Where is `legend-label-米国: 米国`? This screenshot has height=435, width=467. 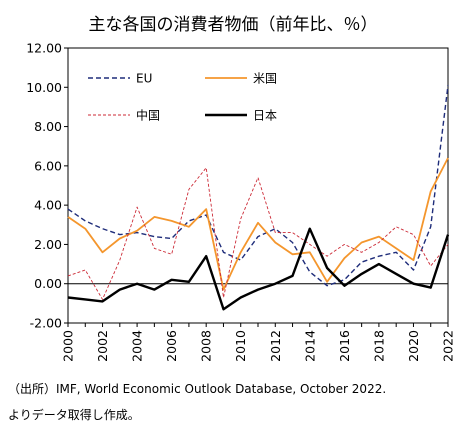 legend-label-米国: 米国 is located at coordinates (265, 79).